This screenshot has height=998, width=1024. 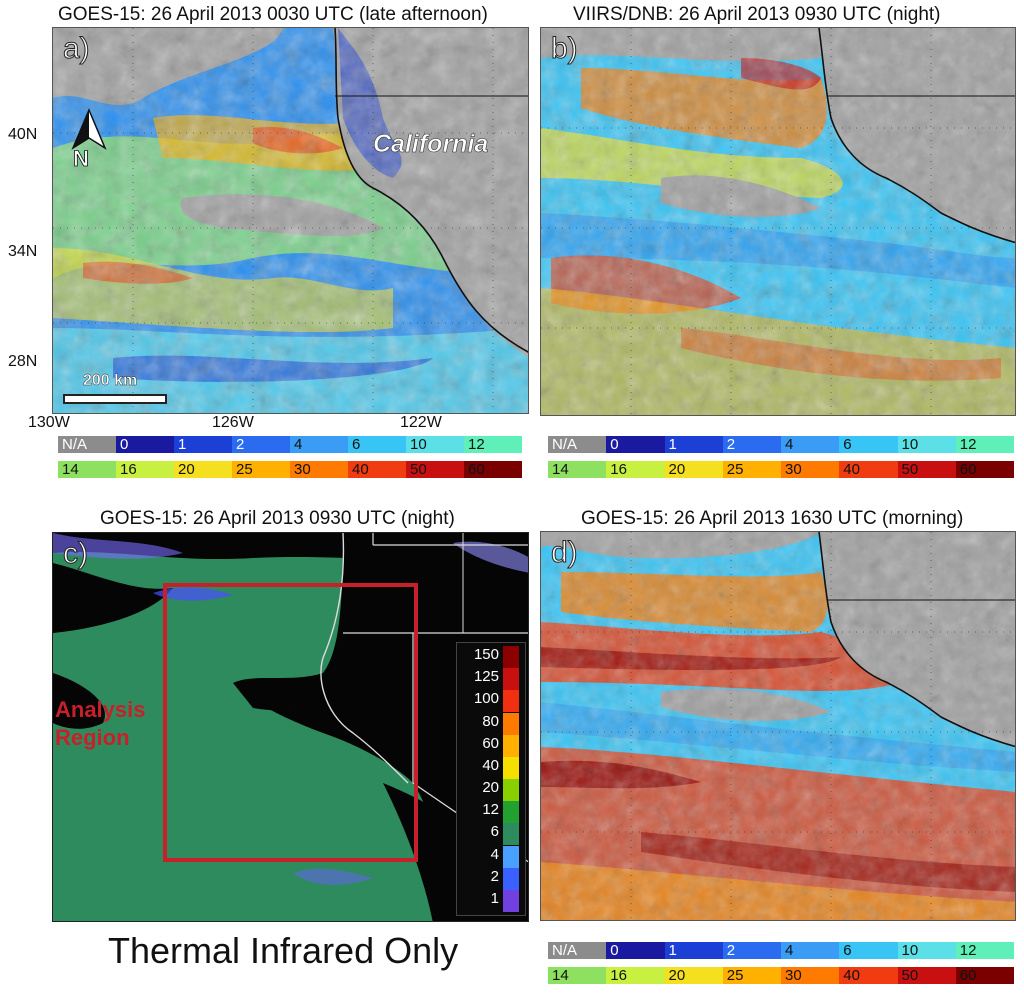 What do you see at coordinates (635, 469) in the screenshot?
I see `colorbar-b-swatch: 16` at bounding box center [635, 469].